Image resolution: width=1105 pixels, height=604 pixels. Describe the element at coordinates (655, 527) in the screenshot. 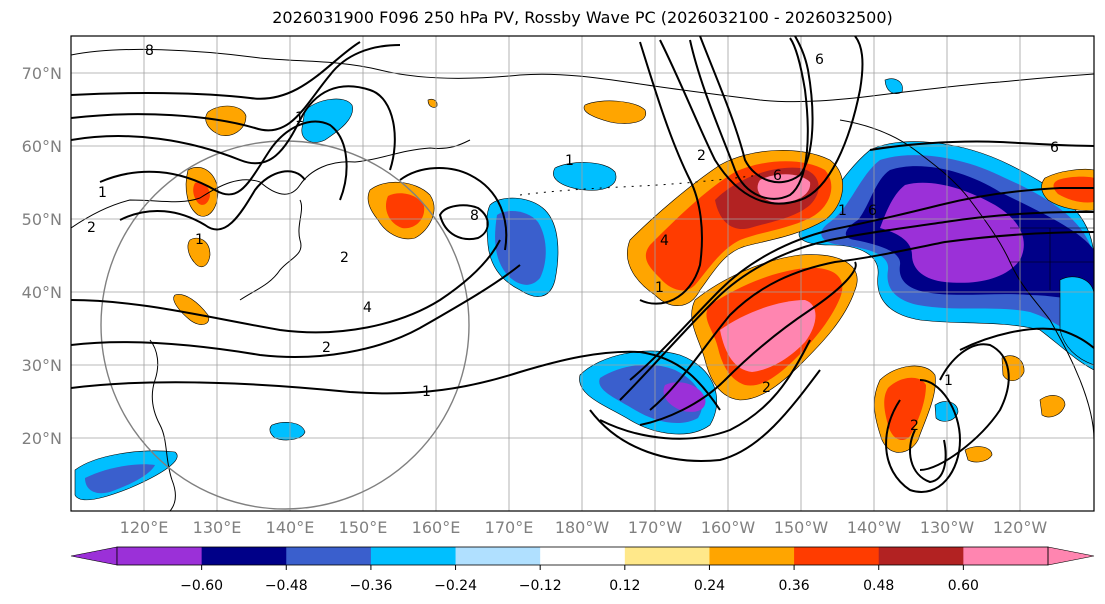

I see `lon-label: 170°W` at that location.